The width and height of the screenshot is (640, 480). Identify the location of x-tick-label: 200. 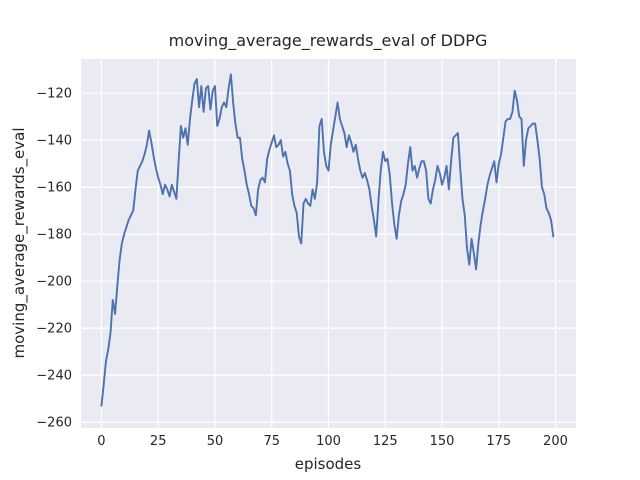
(555, 441).